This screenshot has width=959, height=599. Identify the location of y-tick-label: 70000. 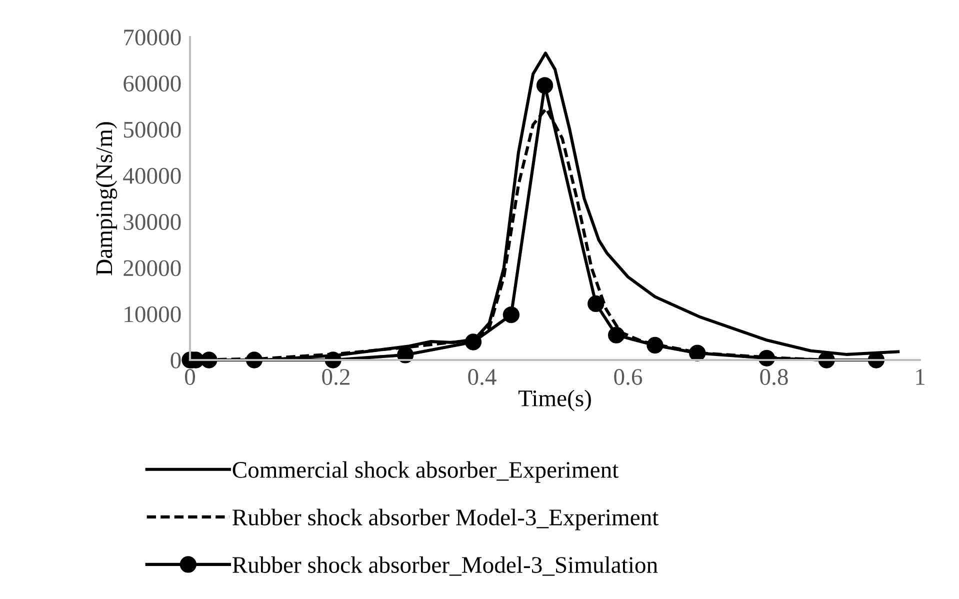
(152, 37).